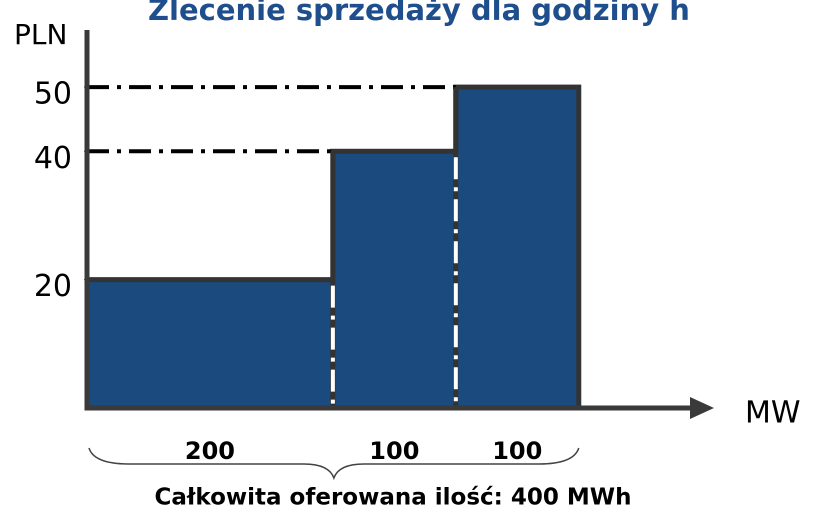 This screenshot has width=828, height=530. What do you see at coordinates (210, 451) in the screenshot?
I see `width-label: 200` at bounding box center [210, 451].